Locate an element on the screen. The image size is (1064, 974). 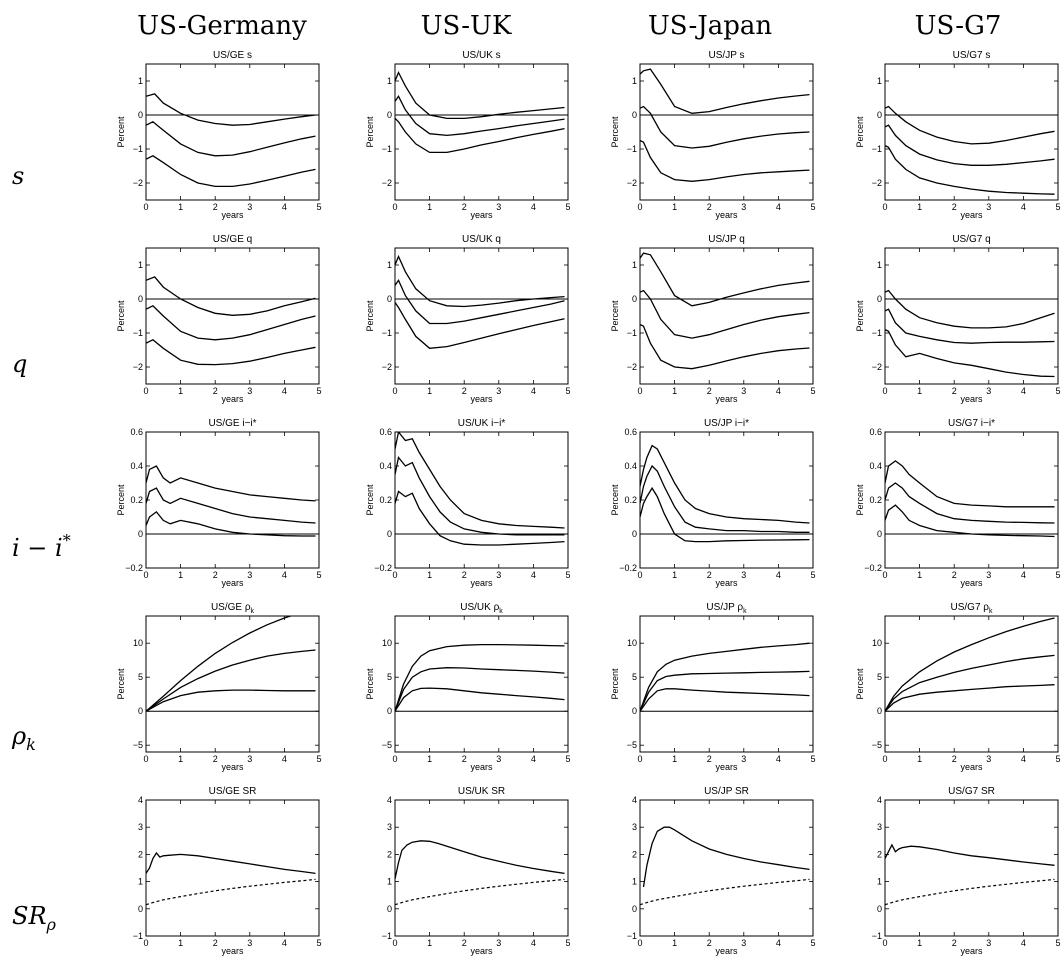
y-tick-label: 0.4 is located at coordinates (630, 466).